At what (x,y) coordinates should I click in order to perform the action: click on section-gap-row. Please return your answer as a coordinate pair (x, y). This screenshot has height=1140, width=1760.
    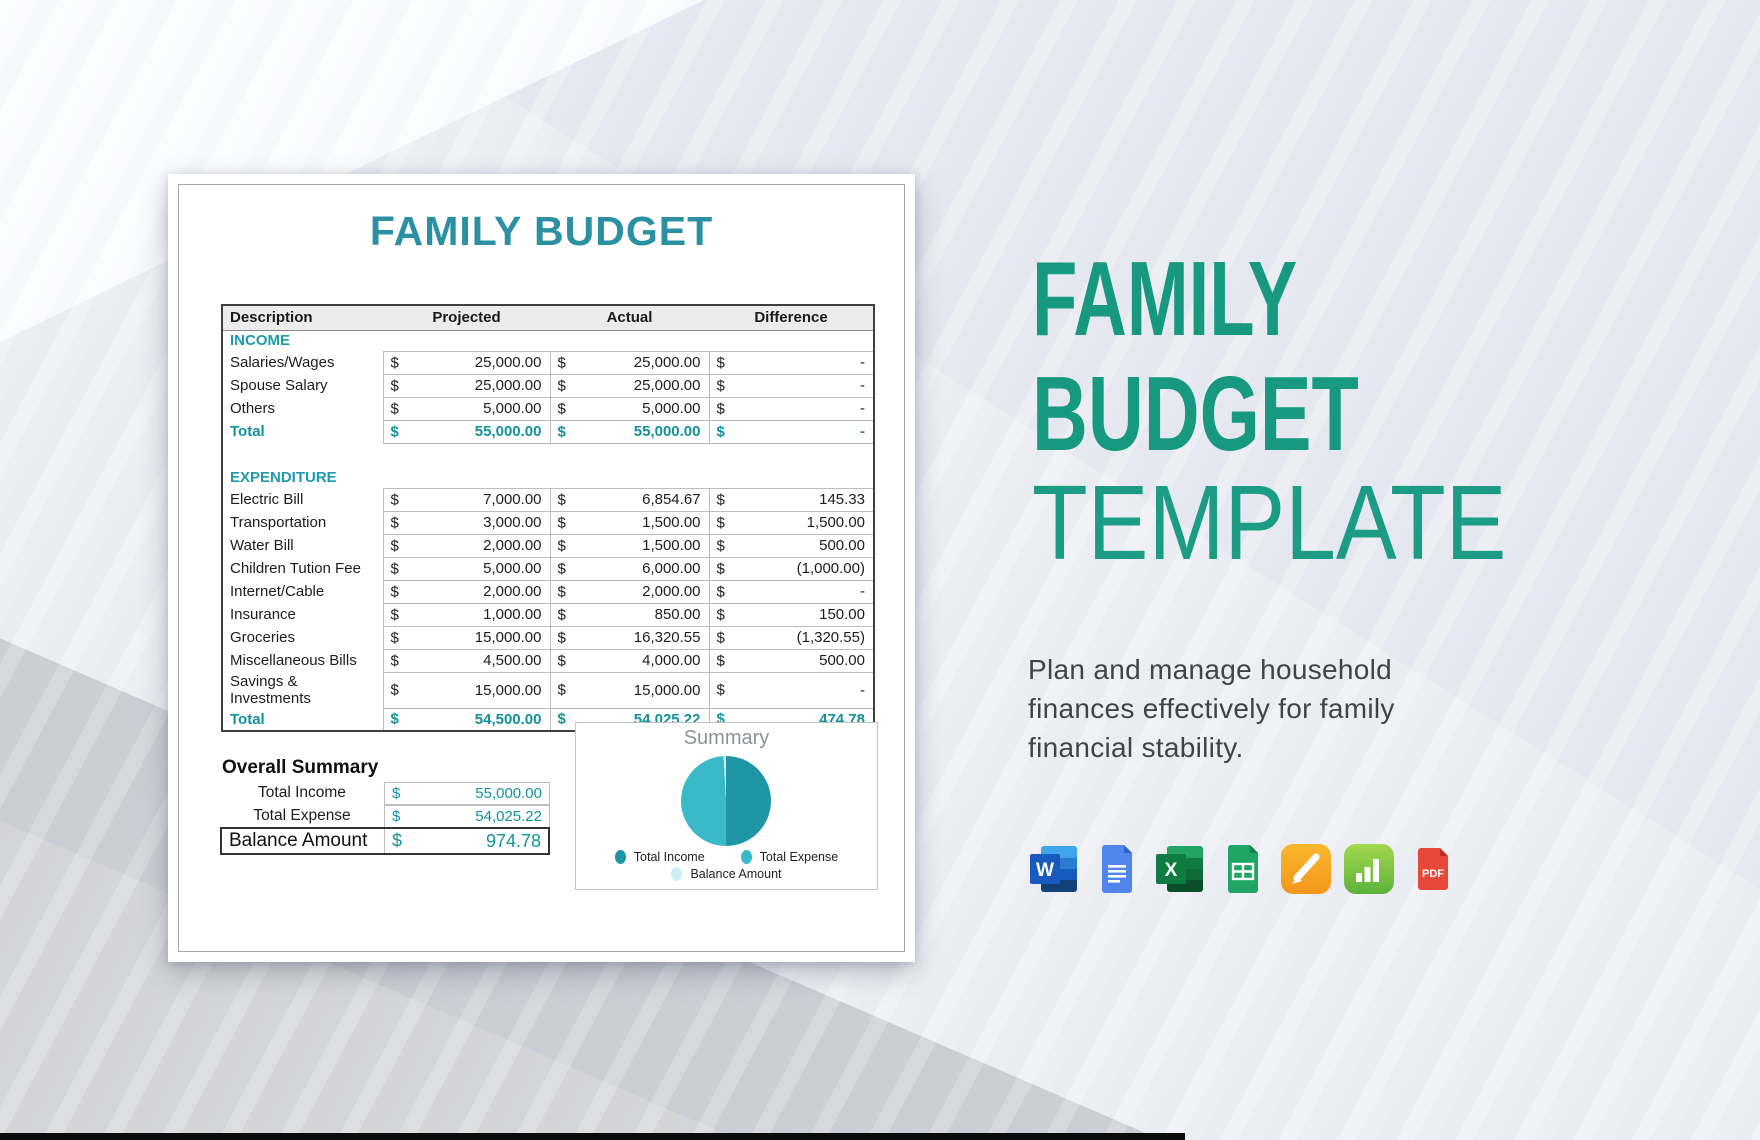
    Looking at the image, I should click on (548, 455).